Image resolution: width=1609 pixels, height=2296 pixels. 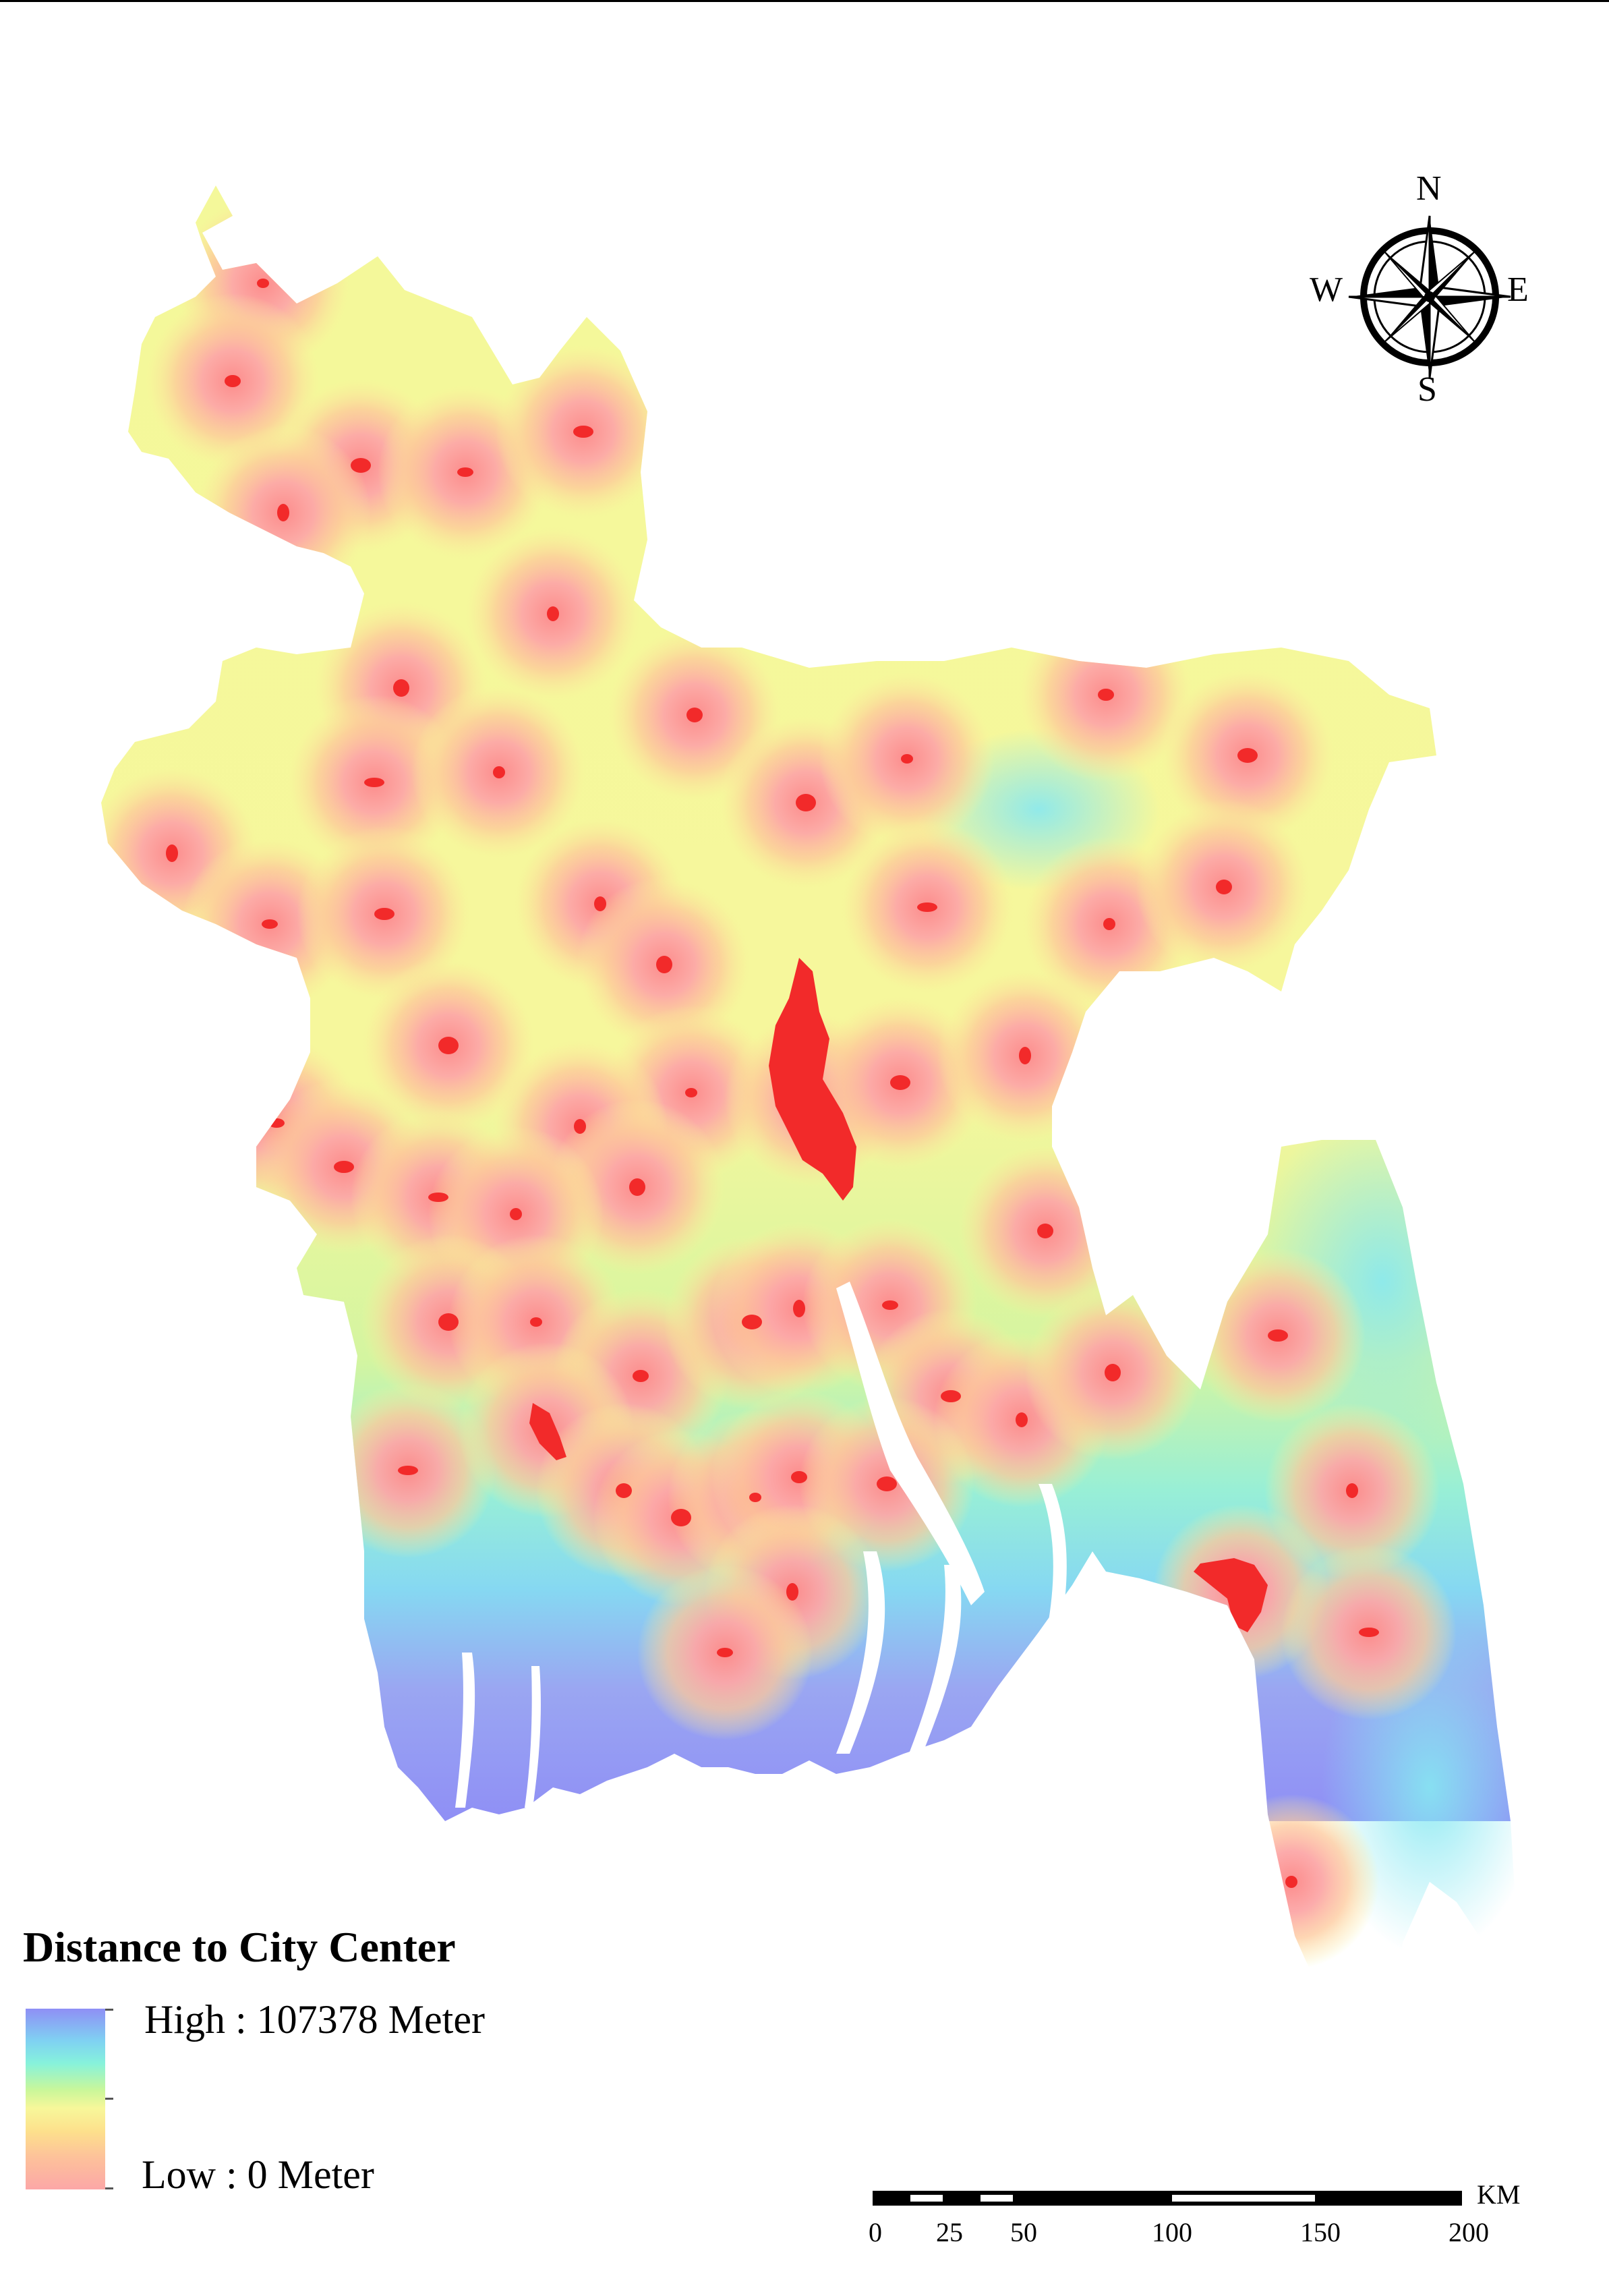 I want to click on legend-high-label: High : 107378 Meter, so click(x=315, y=2019).